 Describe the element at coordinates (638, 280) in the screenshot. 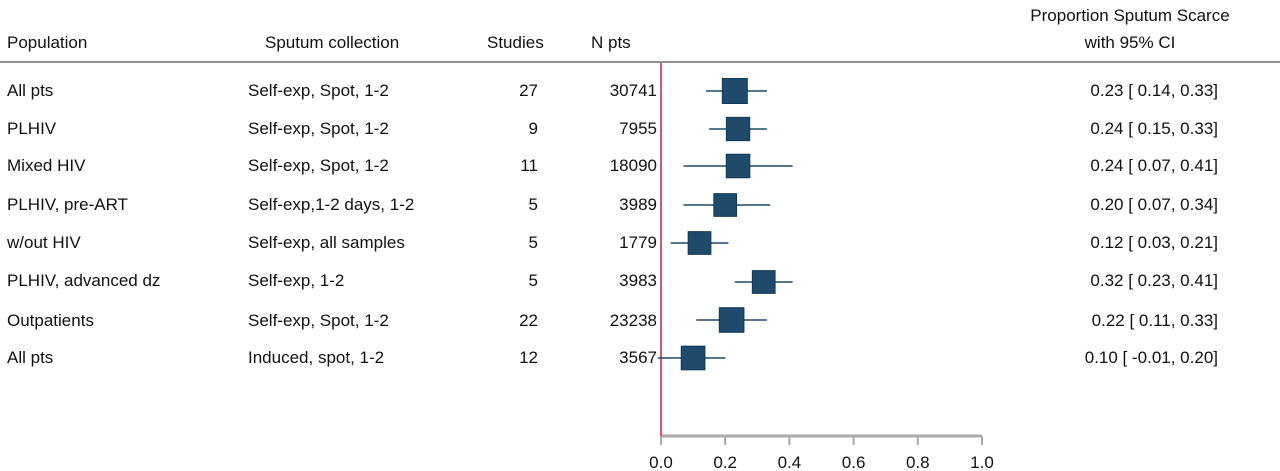

I see `row-n-pts: 3983` at that location.